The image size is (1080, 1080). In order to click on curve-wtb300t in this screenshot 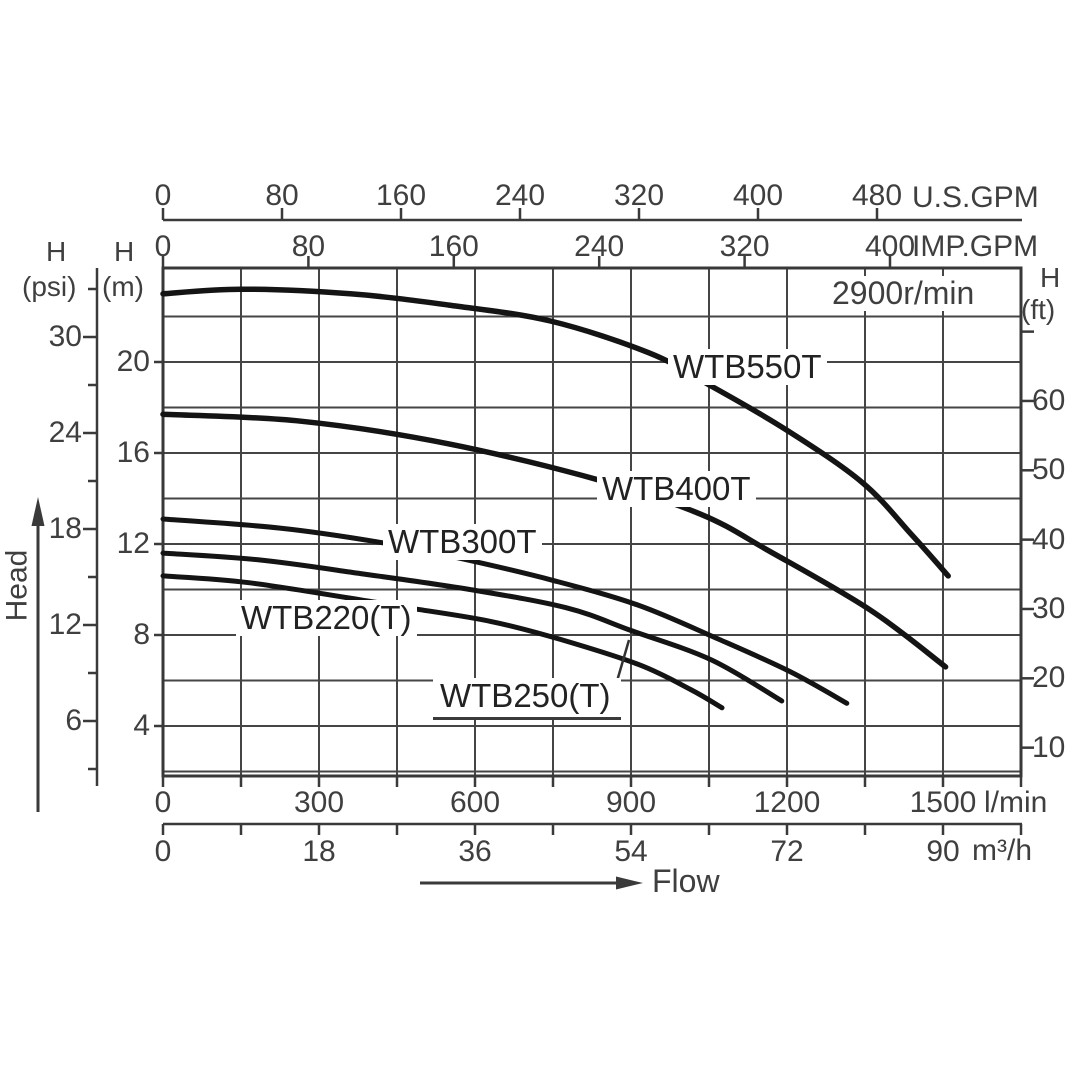, I will do `click(505, 611)`.